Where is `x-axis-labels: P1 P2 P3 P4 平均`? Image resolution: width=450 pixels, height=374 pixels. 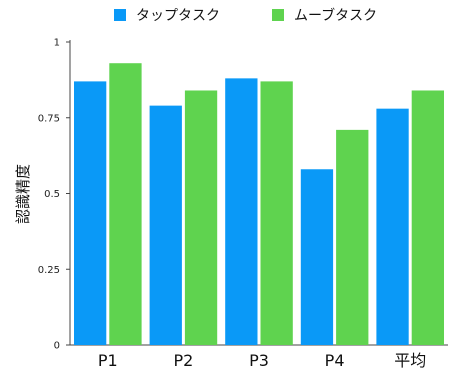
x-axis-labels: P1 P2 P3 P4 平均 is located at coordinates (262, 360).